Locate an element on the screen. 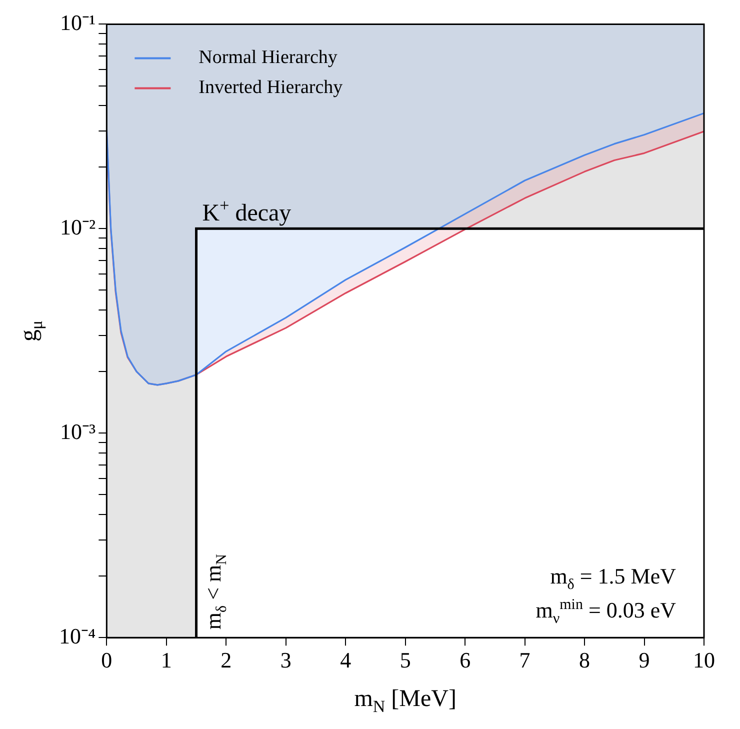  x-tick-label: 0 is located at coordinates (106, 660).